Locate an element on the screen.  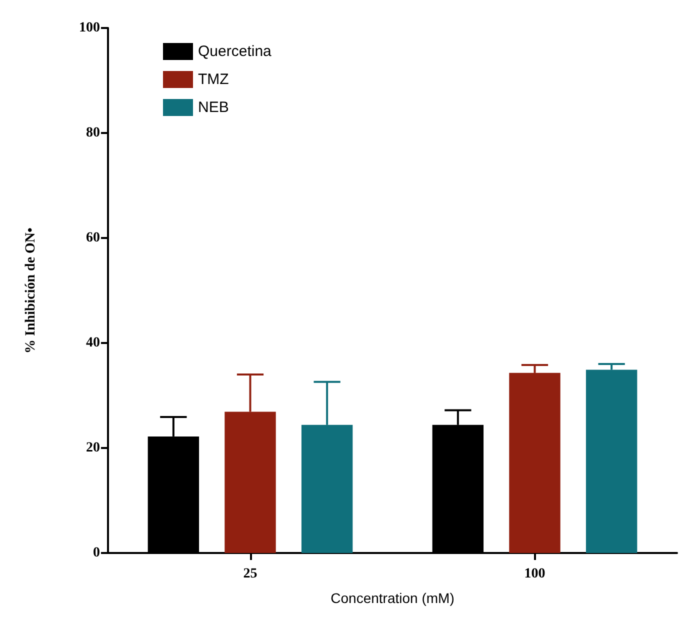
y-axis-title: % Inhibición de ON• is located at coordinates (31, 290).